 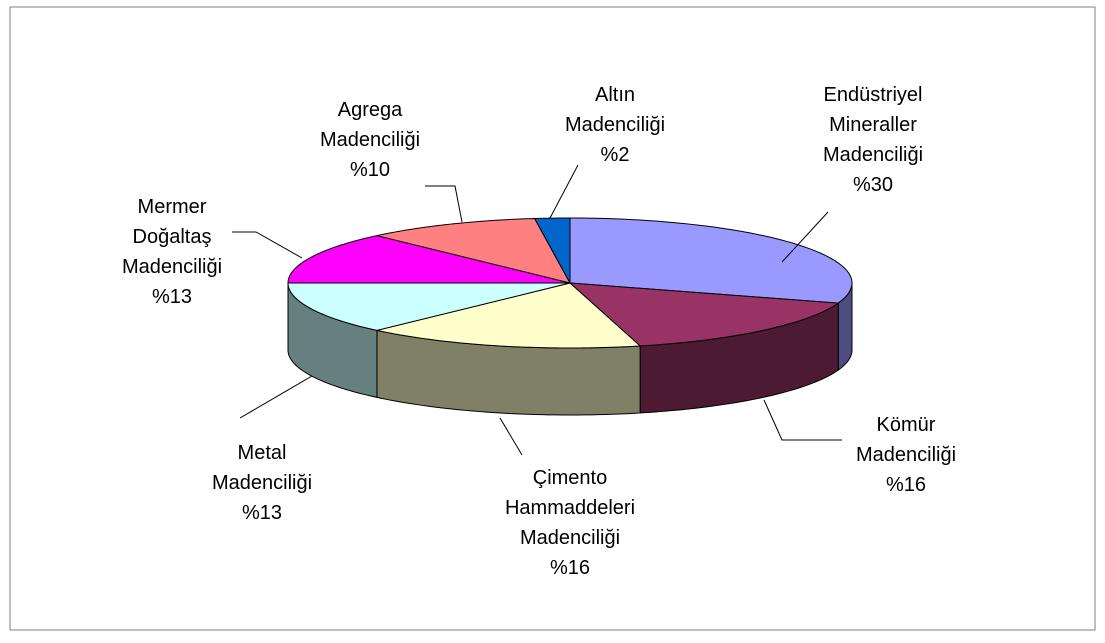 I want to click on category-label: Altın Madenciliği, so click(x=615, y=110).